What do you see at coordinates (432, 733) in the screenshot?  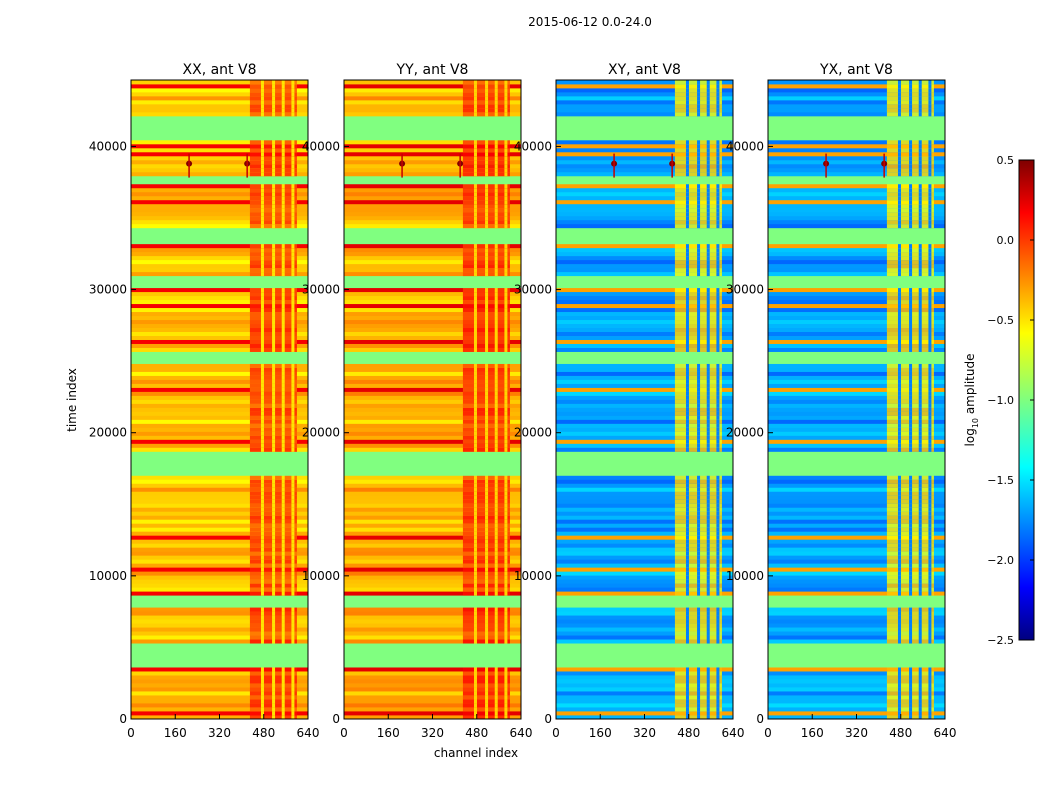 I see `x-tick-label: 320` at bounding box center [432, 733].